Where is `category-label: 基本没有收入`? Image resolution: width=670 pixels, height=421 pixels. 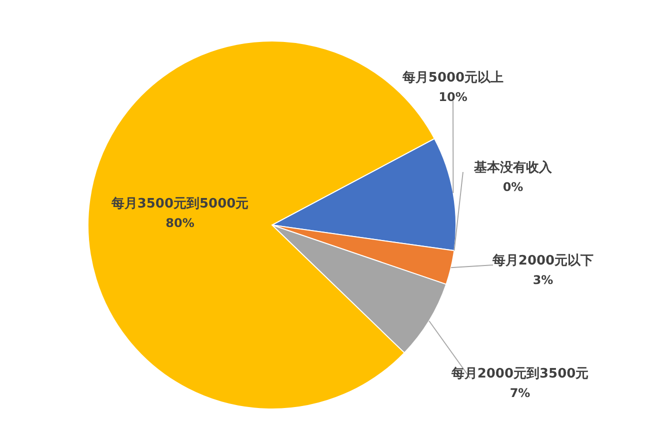
category-label: 基本没有收入 is located at coordinates (513, 168).